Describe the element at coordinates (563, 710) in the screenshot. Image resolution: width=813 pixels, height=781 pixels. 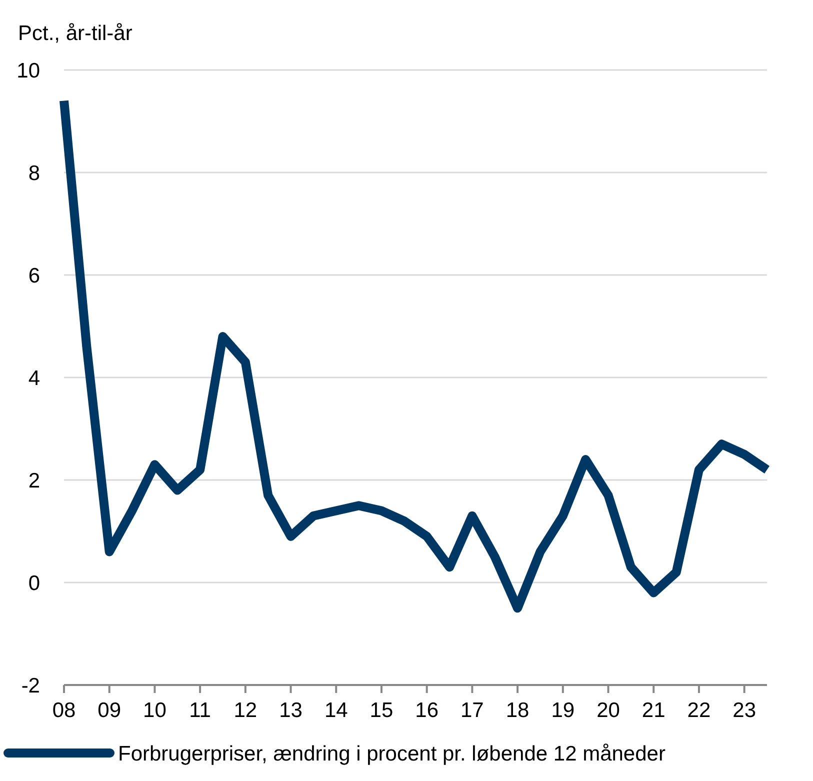
I see `x-tick-label: 19` at that location.